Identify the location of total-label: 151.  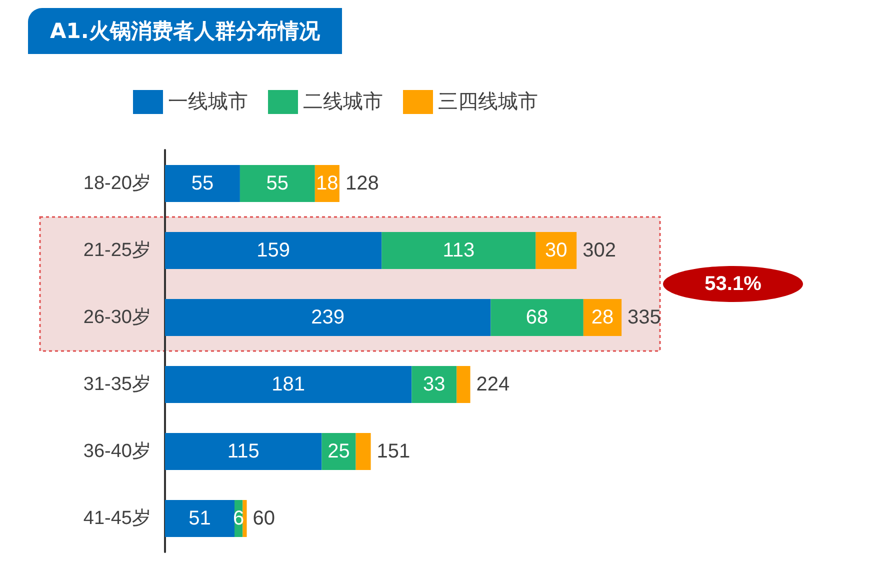
(393, 451).